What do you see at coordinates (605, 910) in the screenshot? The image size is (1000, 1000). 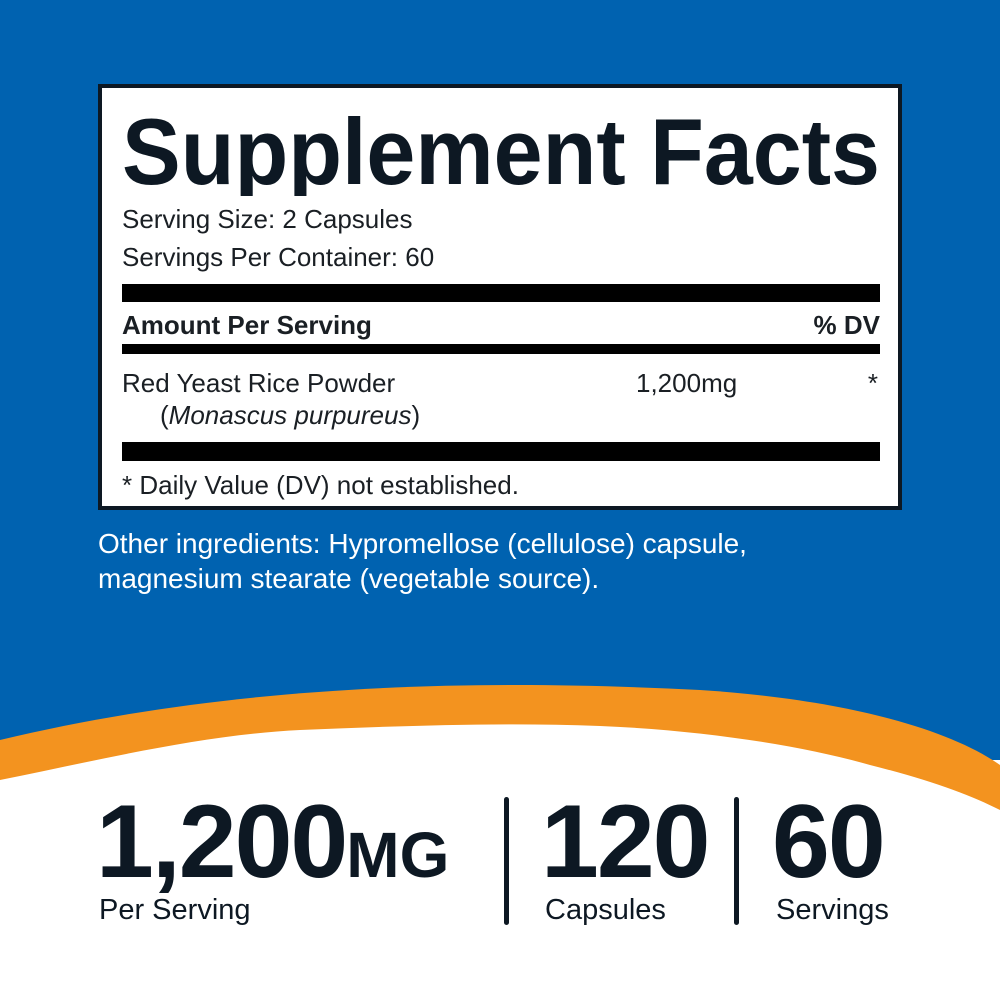 I see `capsule-caption: Capsules` at bounding box center [605, 910].